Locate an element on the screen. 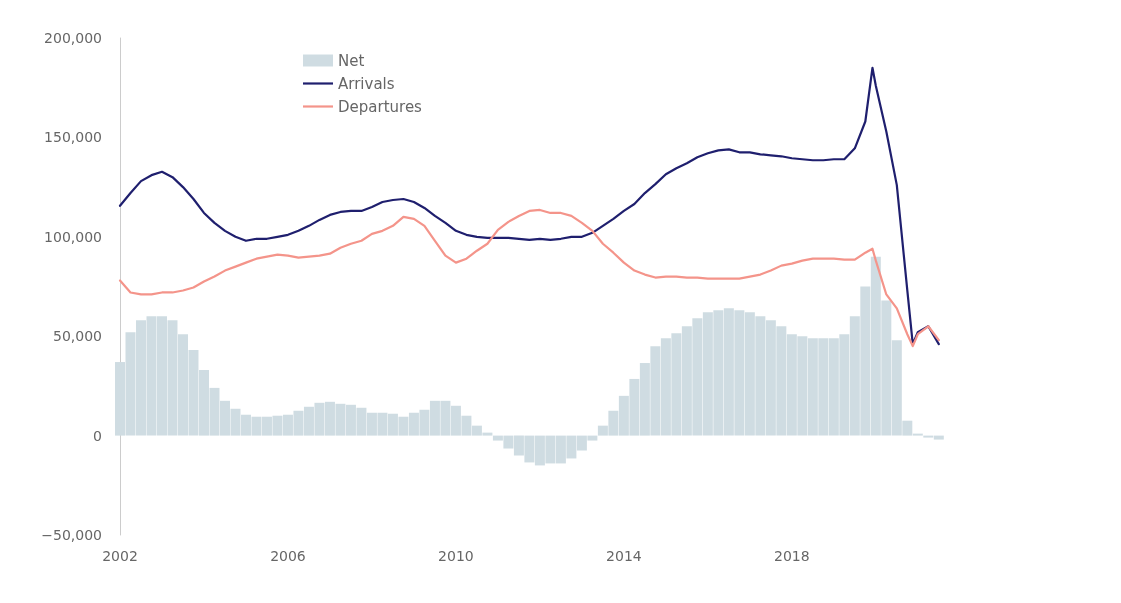 The height and width of the screenshot is (603, 1121). x-tick-label: 2010 is located at coordinates (456, 556).